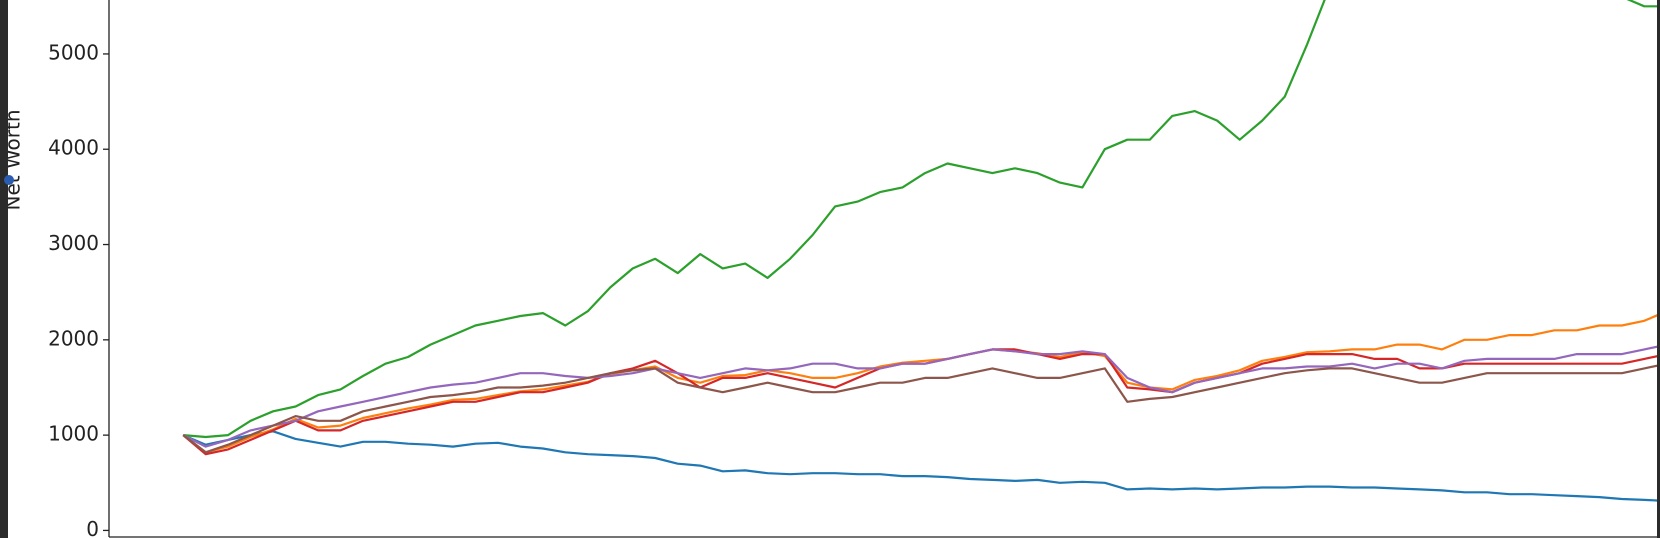 The height and width of the screenshot is (538, 1660). Describe the element at coordinates (9, 180) in the screenshot. I see `cursor-dot` at that location.